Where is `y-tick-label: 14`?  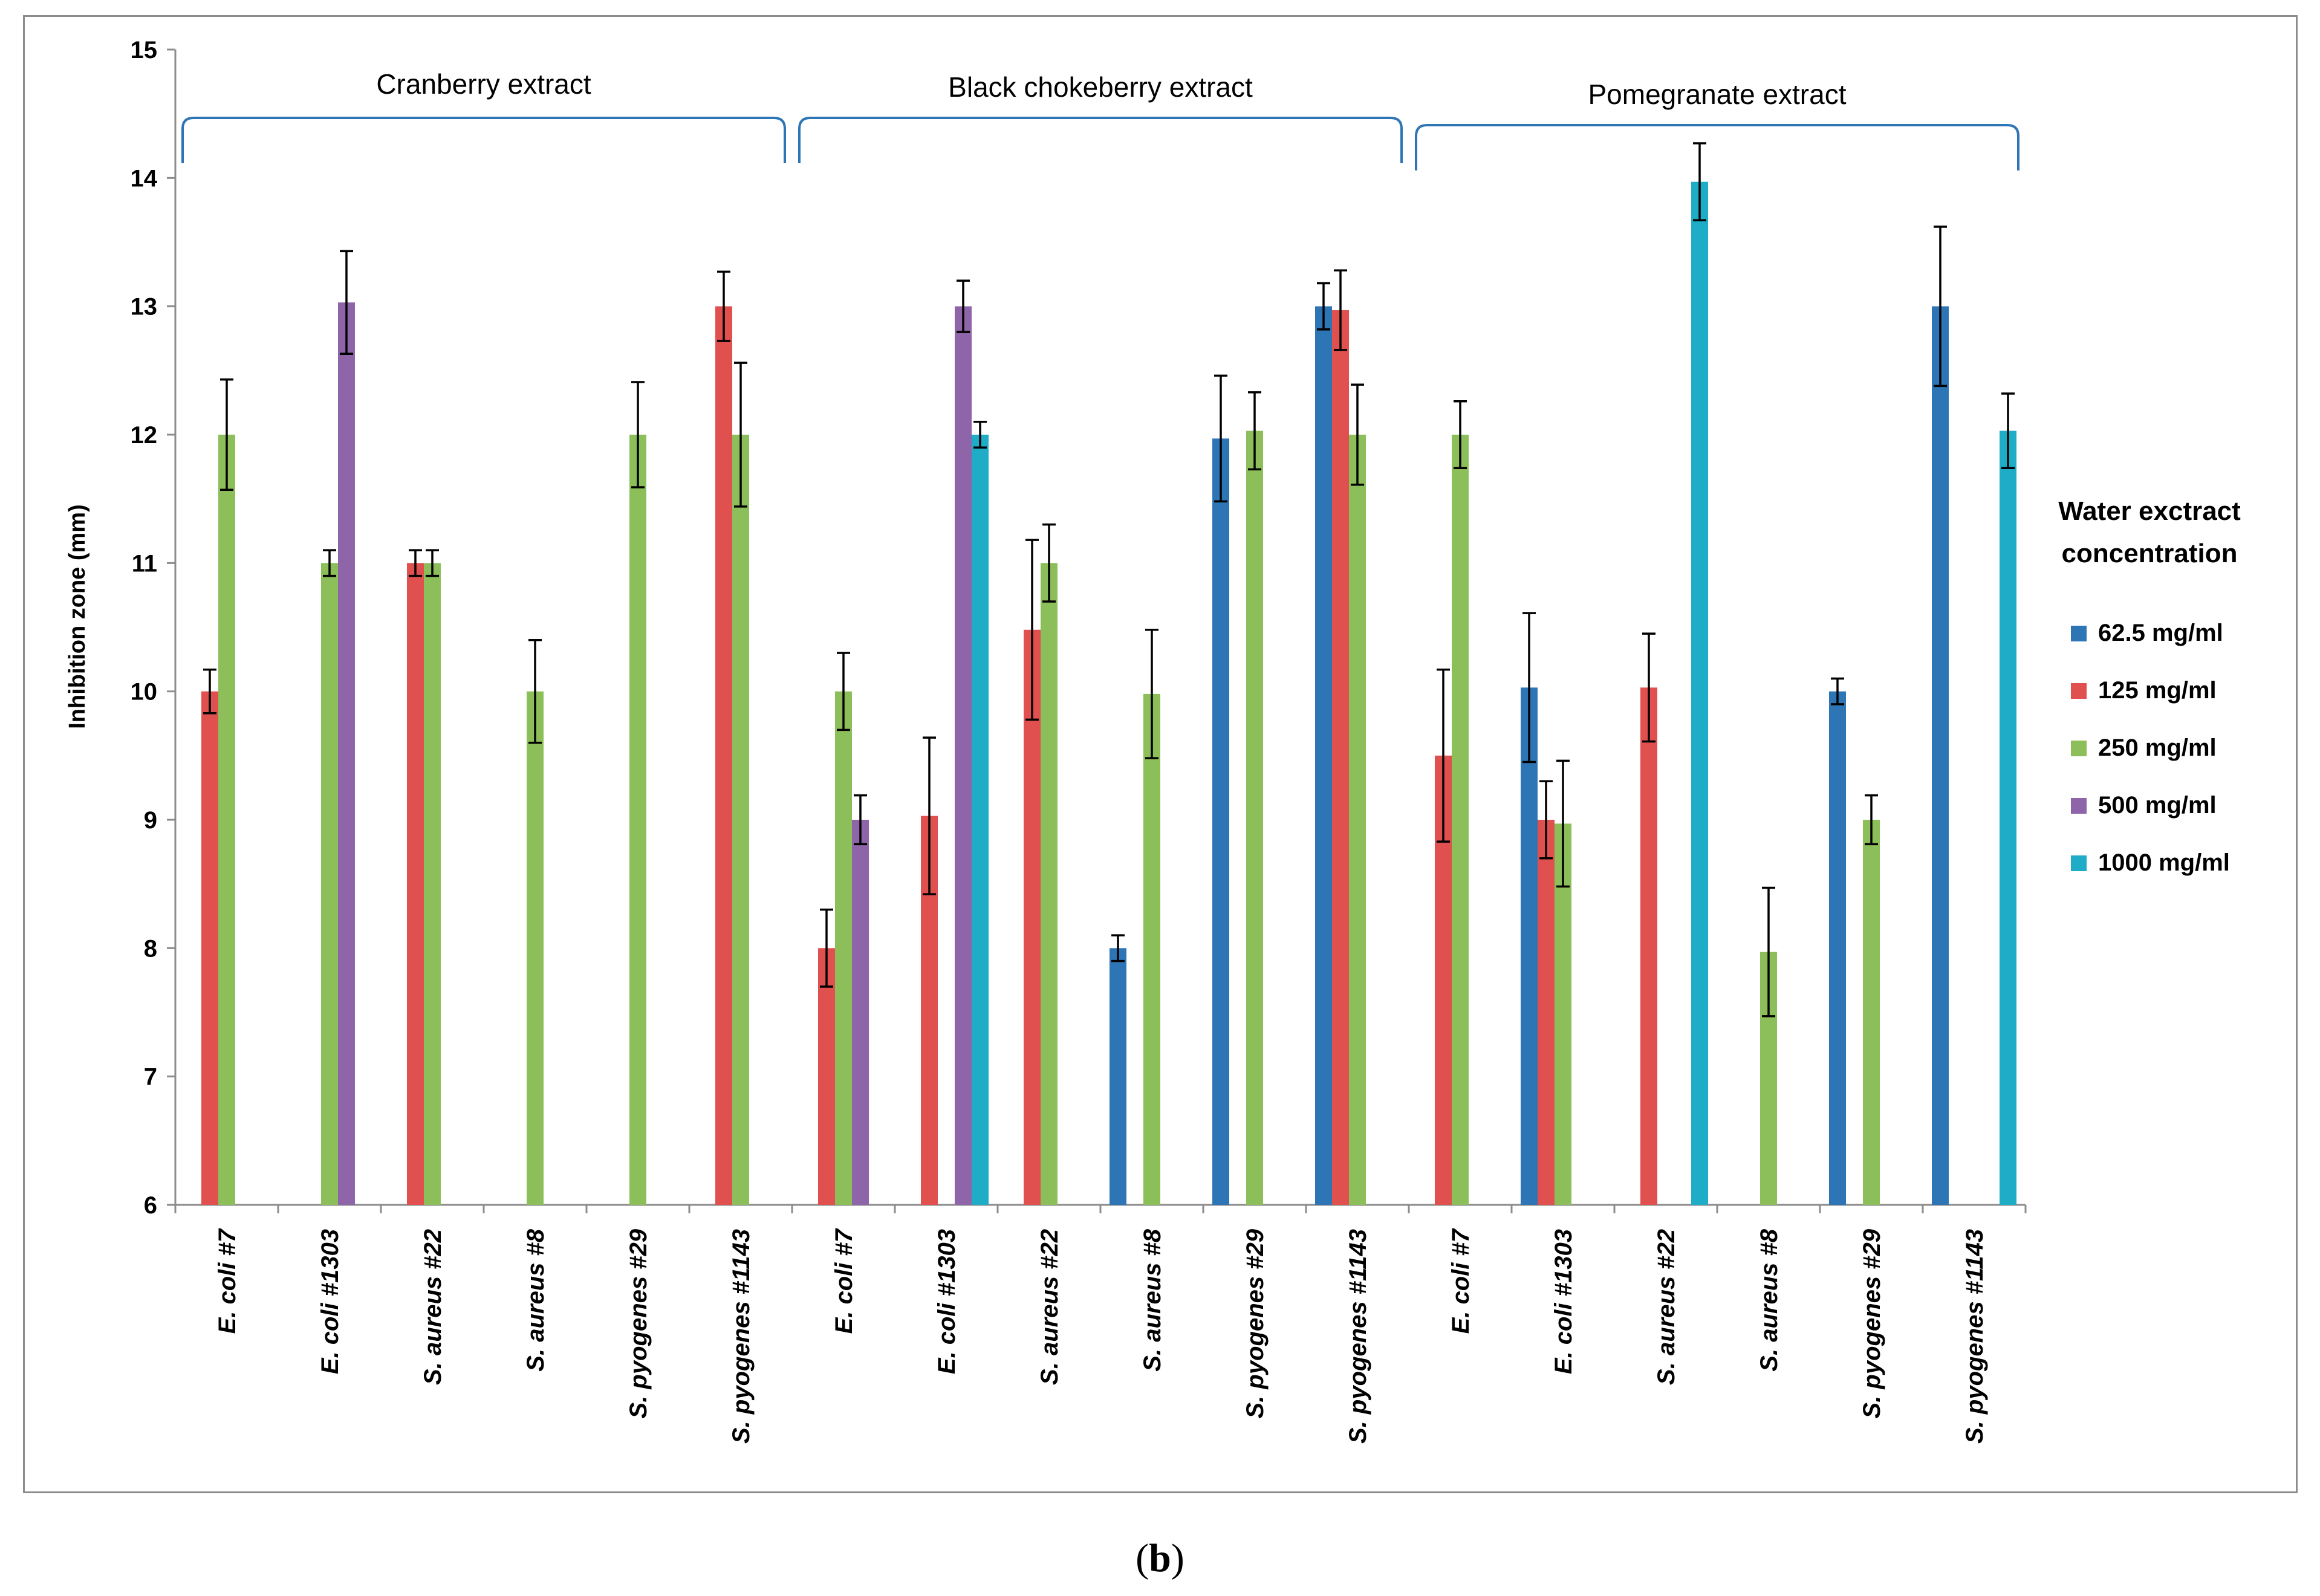 y-tick-label: 14 is located at coordinates (144, 178).